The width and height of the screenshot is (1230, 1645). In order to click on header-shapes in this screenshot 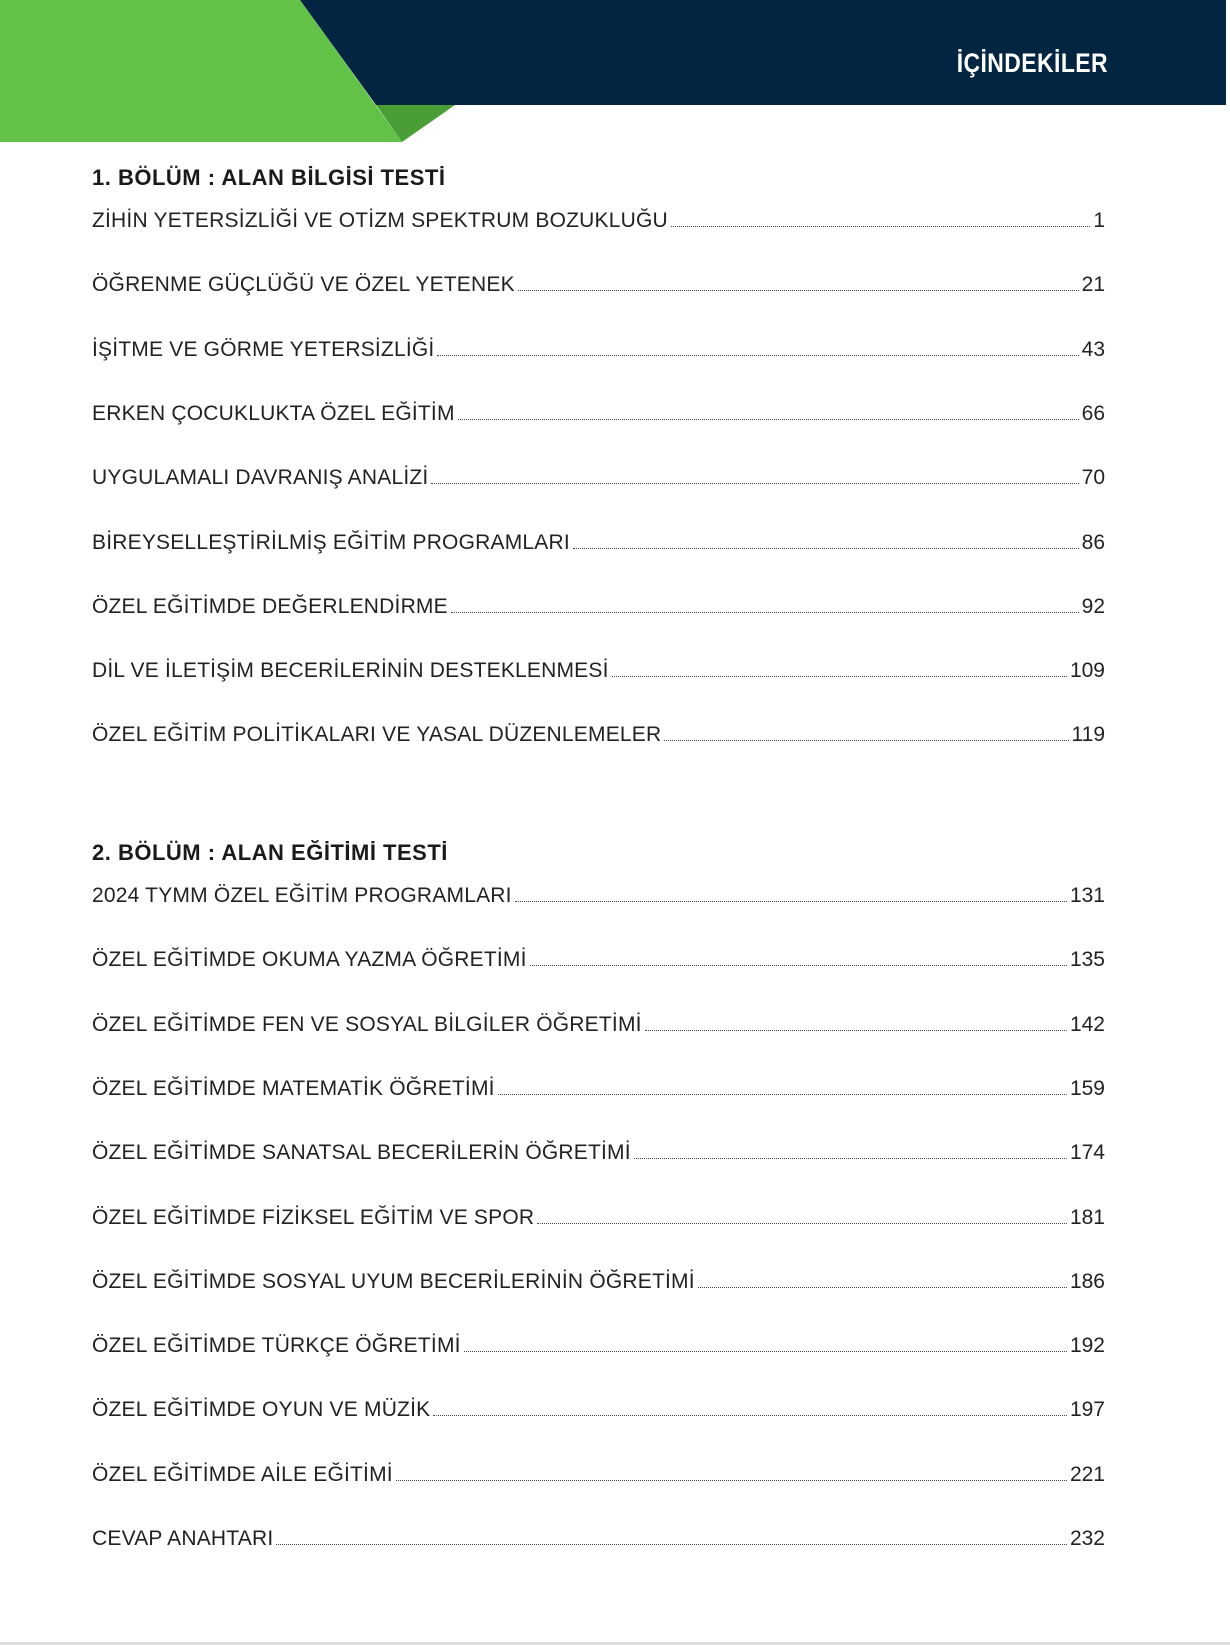, I will do `click(613, 71)`.